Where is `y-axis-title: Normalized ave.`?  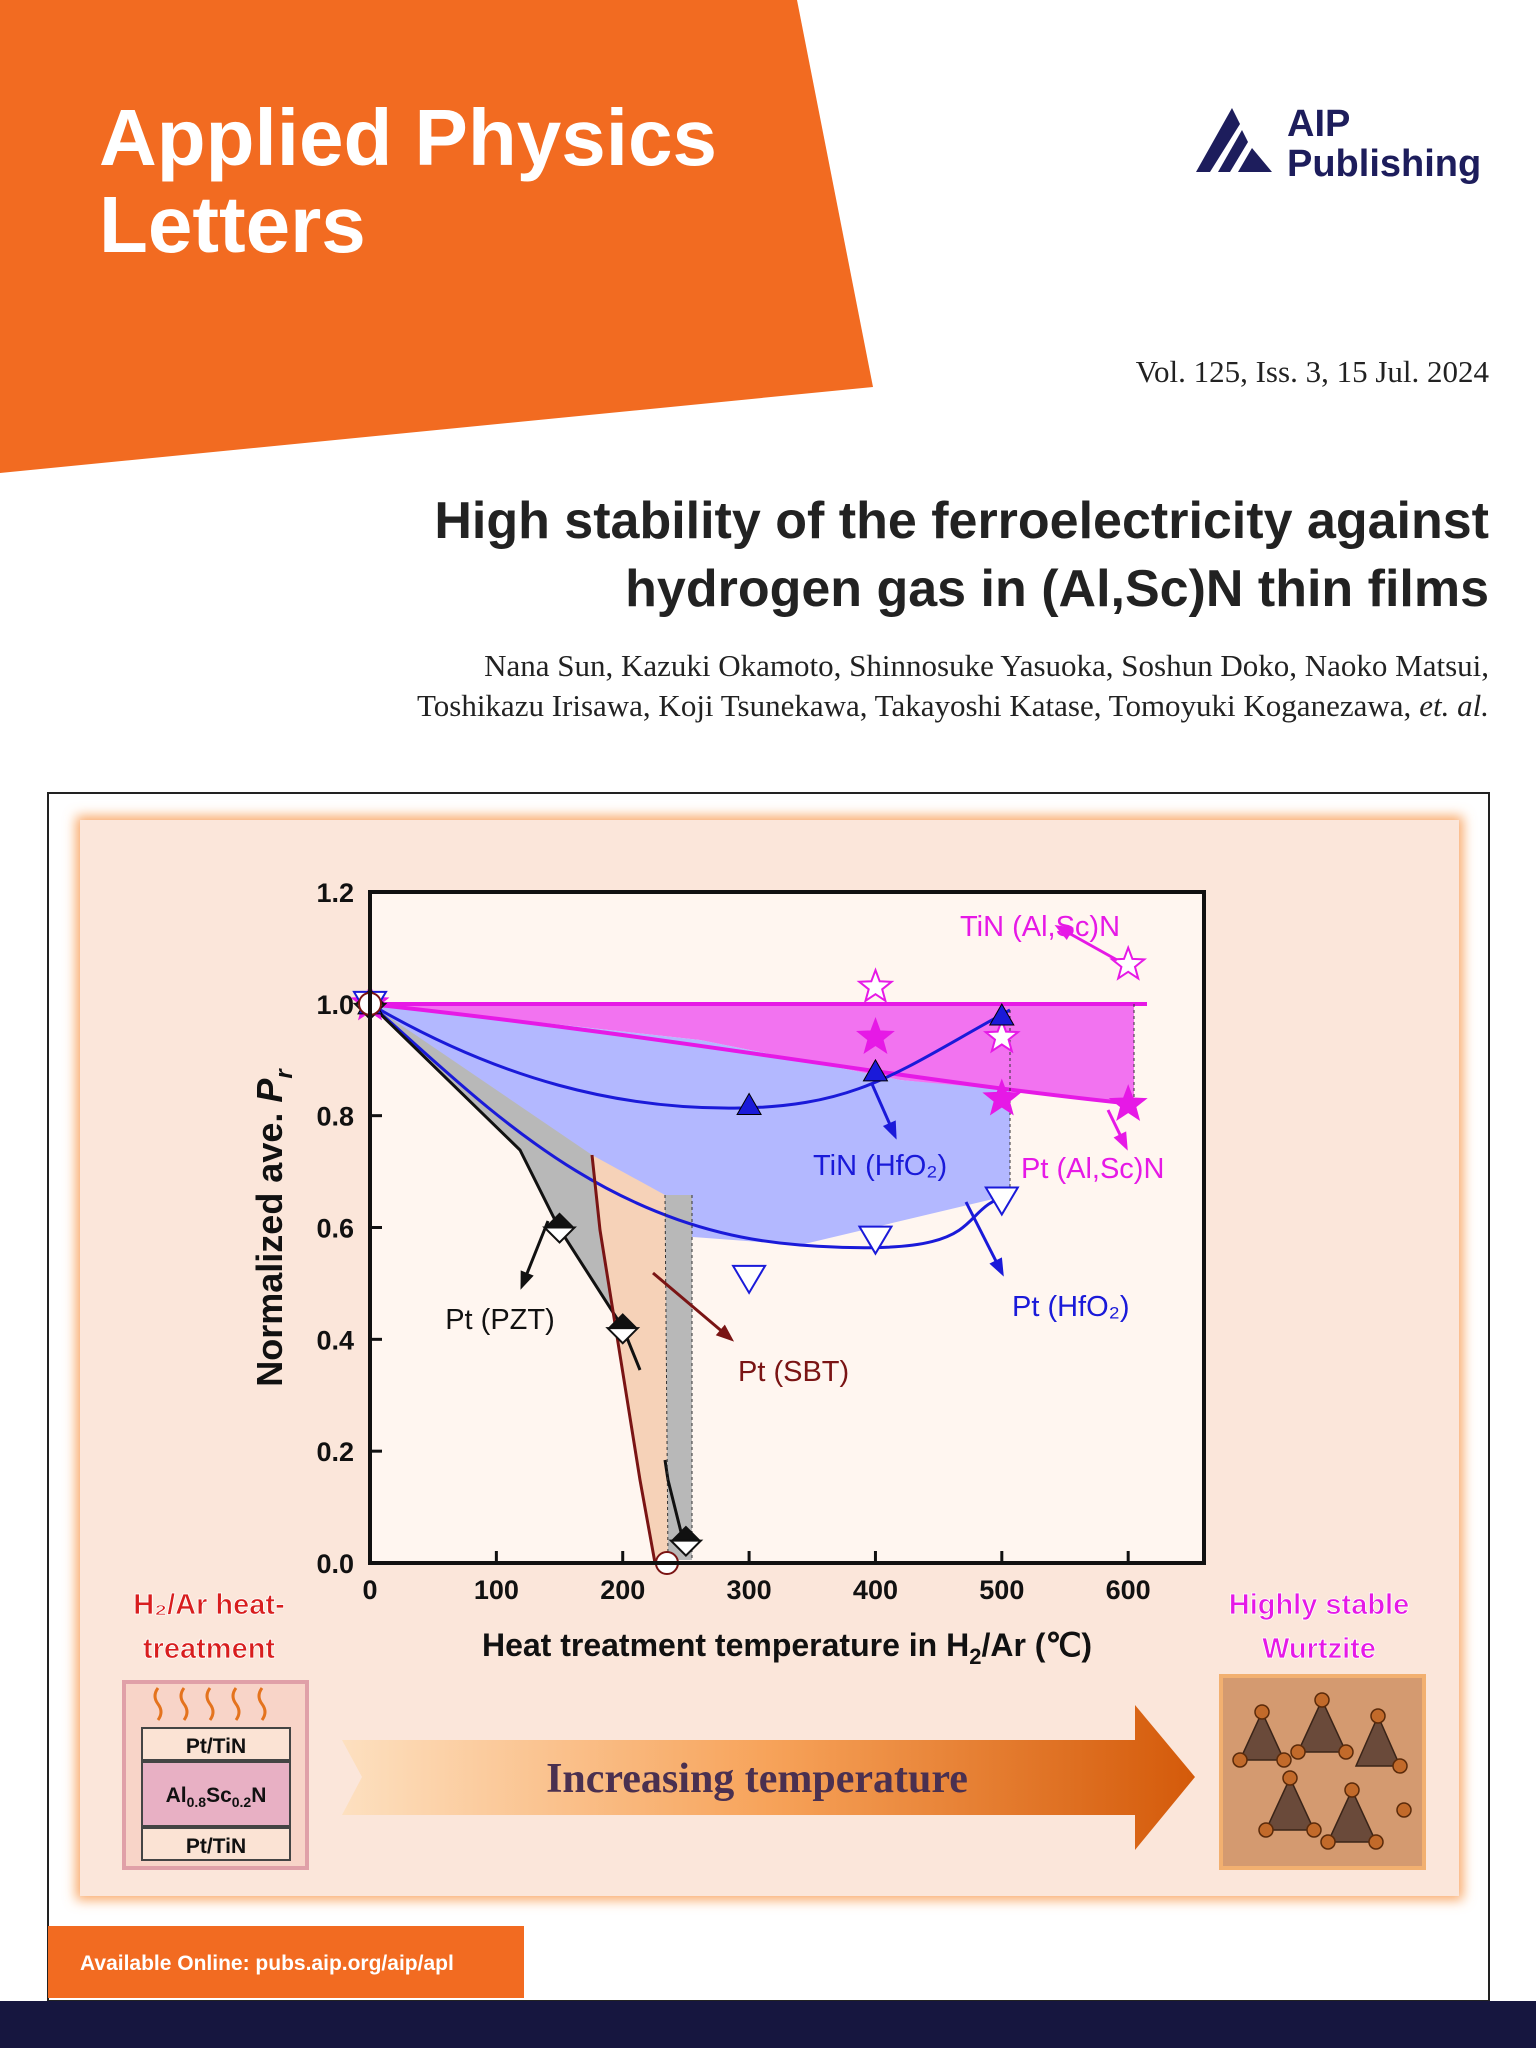 y-axis-title: Normalized ave. is located at coordinates (269, 1245).